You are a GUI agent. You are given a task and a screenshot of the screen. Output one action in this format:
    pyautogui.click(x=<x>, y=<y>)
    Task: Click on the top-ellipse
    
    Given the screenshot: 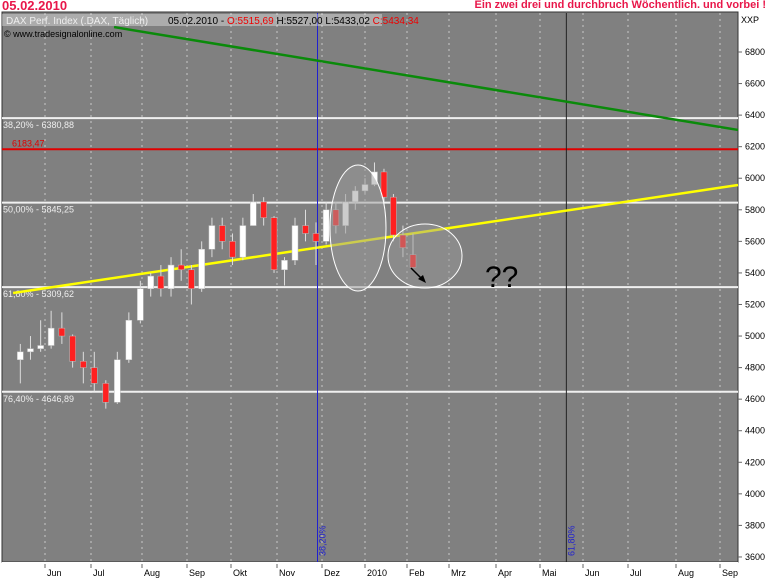 What is the action you would take?
    pyautogui.click(x=358, y=228)
    